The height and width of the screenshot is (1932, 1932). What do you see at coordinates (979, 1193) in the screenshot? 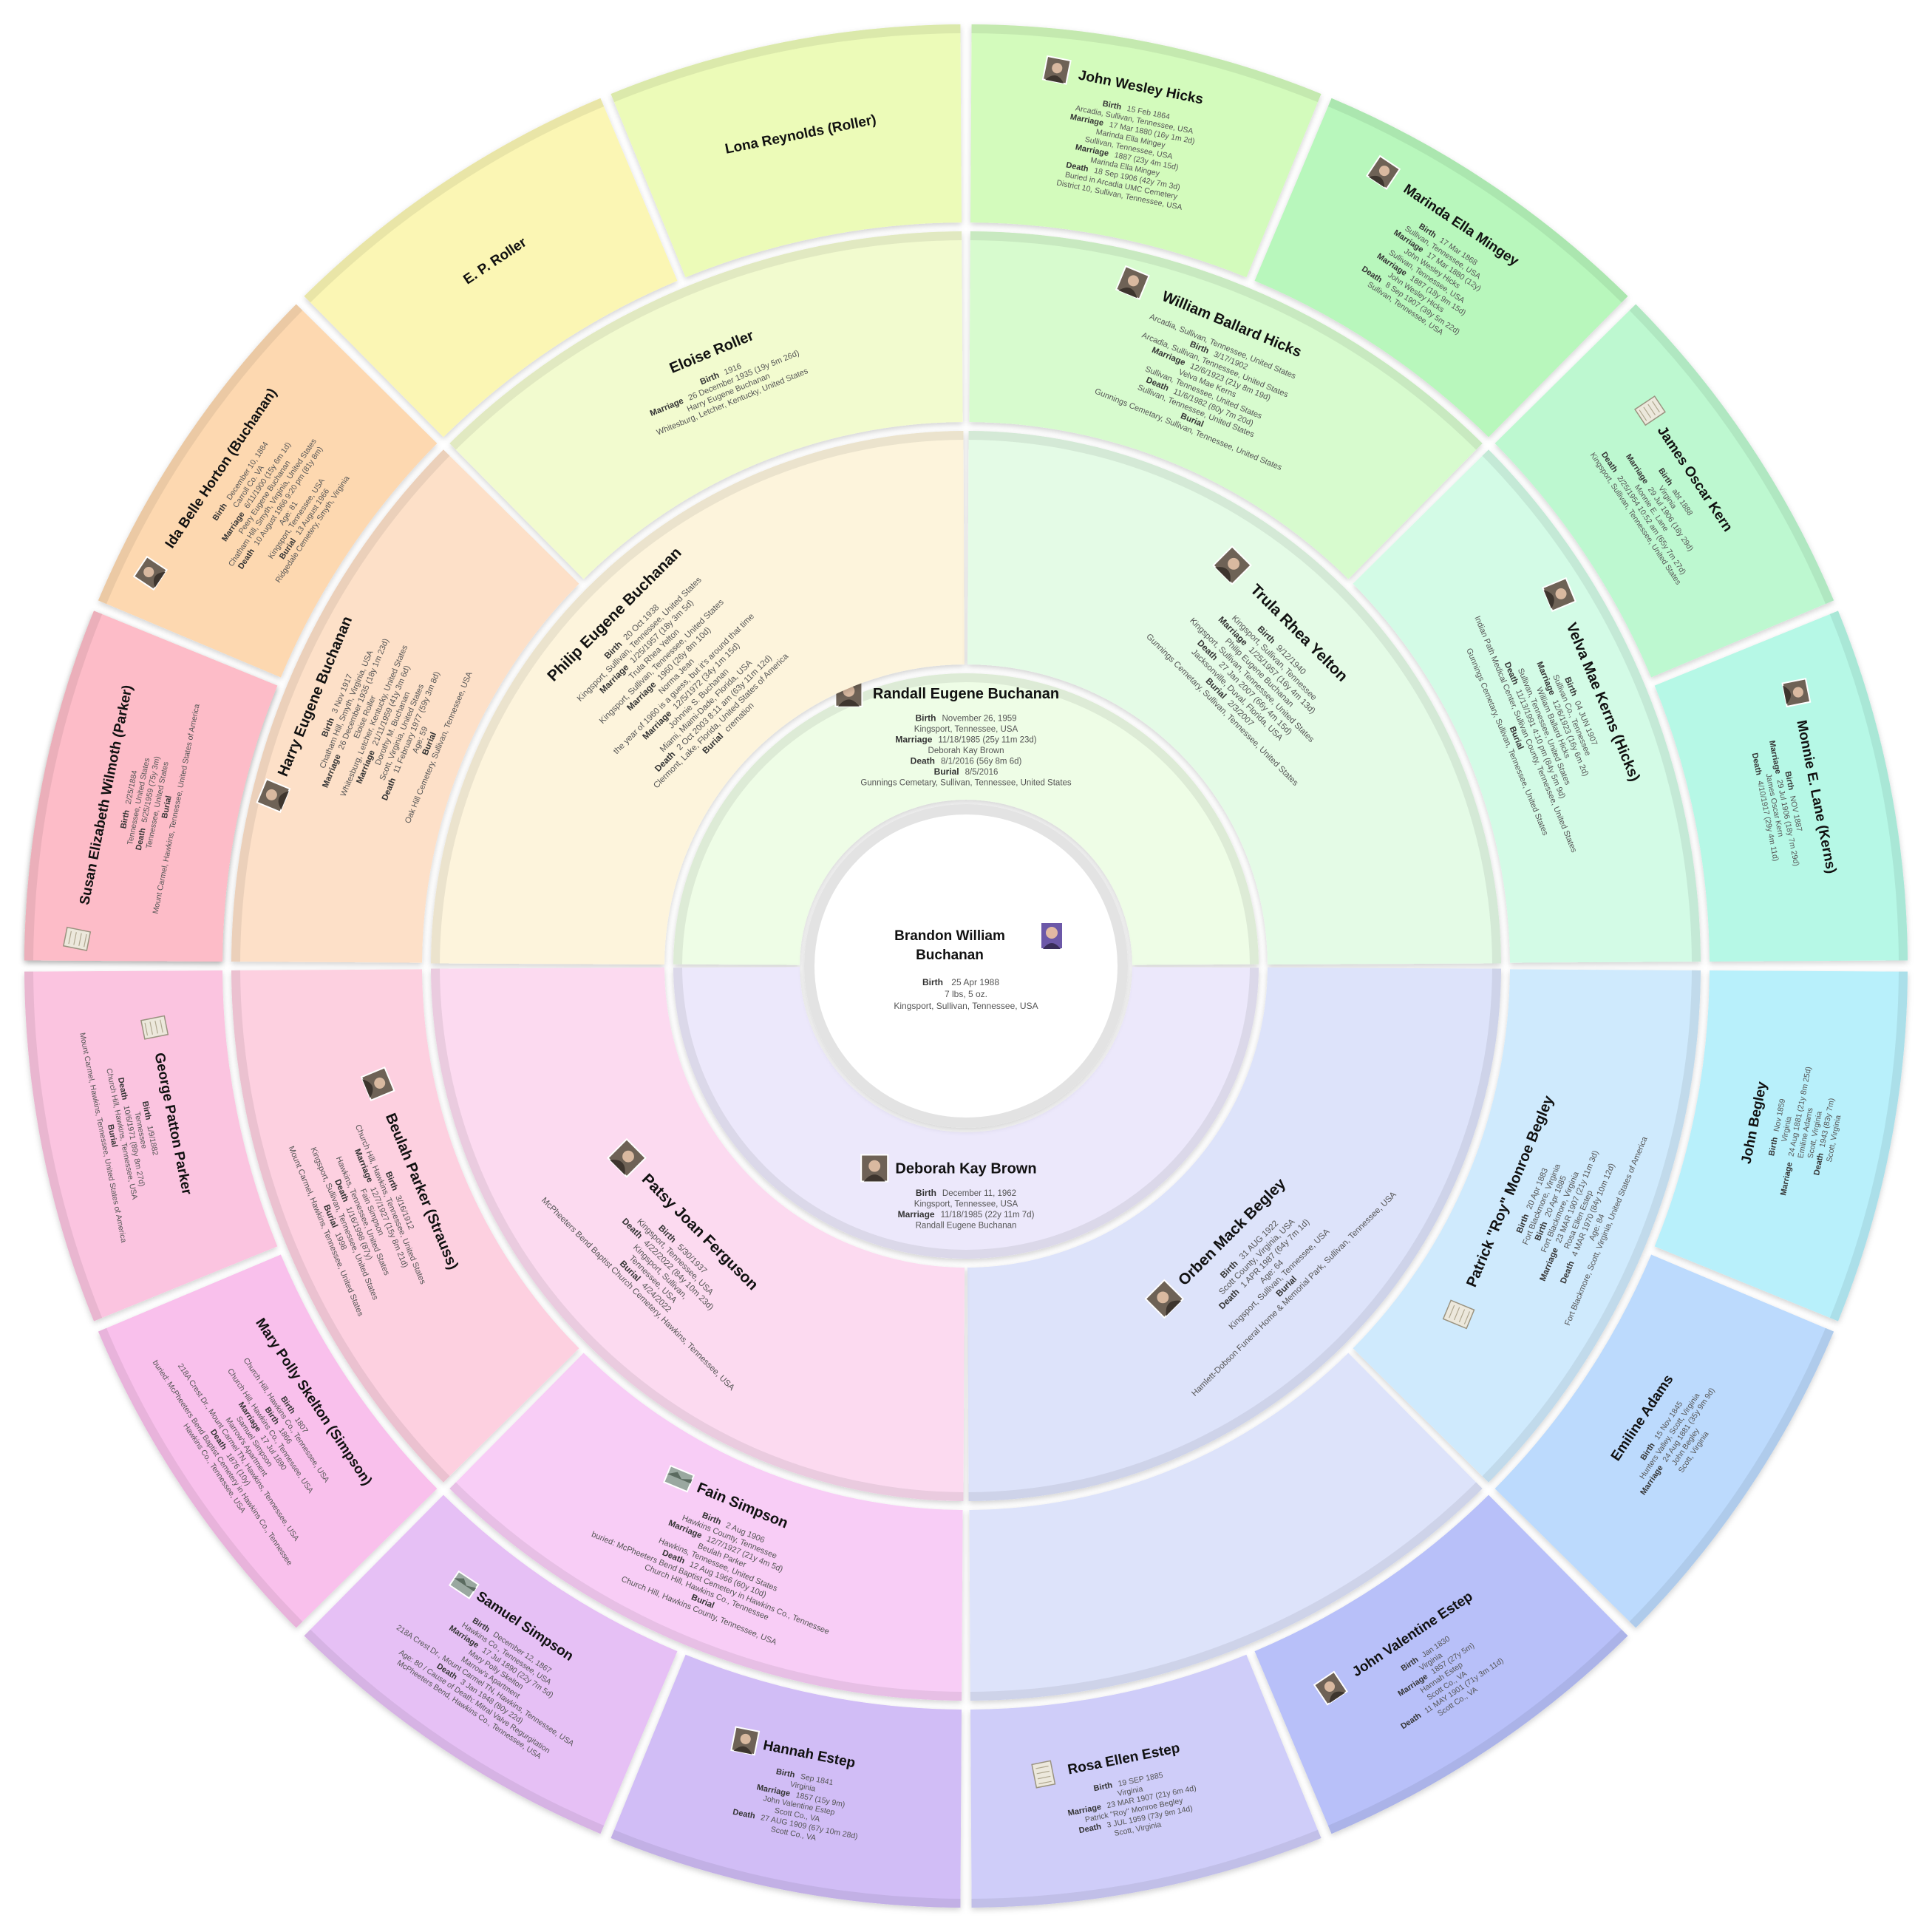
I see `fact-value: December 11, 1962` at bounding box center [979, 1193].